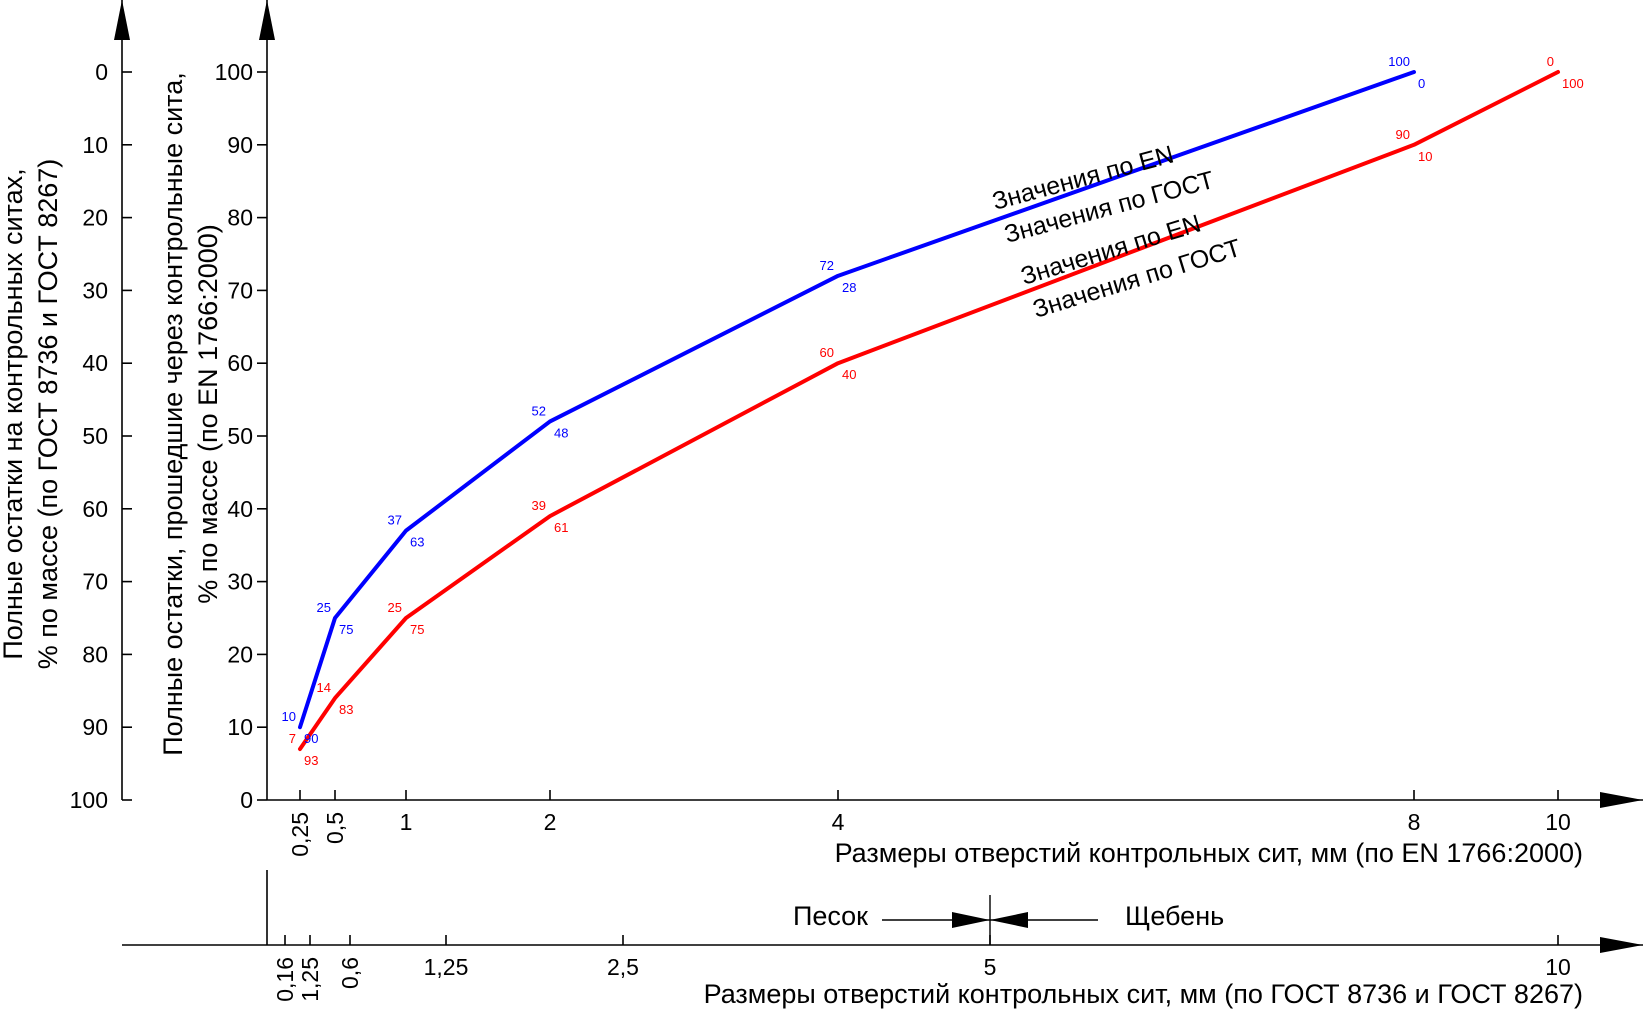 This screenshot has height=1010, width=1643. What do you see at coordinates (240, 509) in the screenshot?
I see `y-inner-tick-label: 40` at bounding box center [240, 509].